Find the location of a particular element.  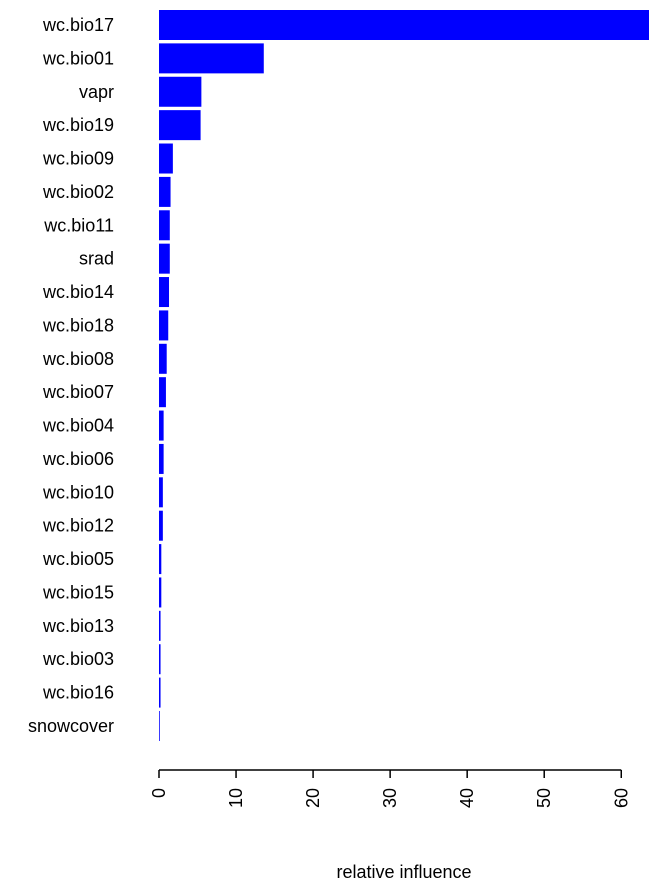

y-tick-label: srad is located at coordinates (96, 259).